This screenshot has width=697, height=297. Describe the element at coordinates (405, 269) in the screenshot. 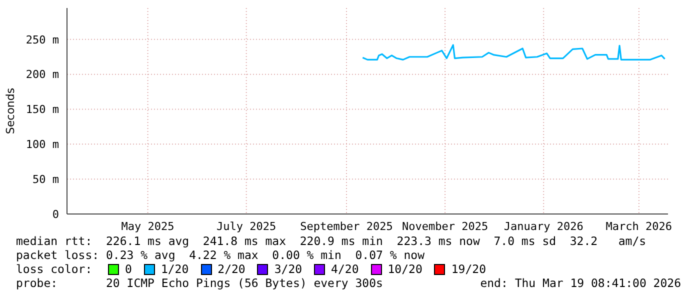

I see `text: 10/20` at that location.